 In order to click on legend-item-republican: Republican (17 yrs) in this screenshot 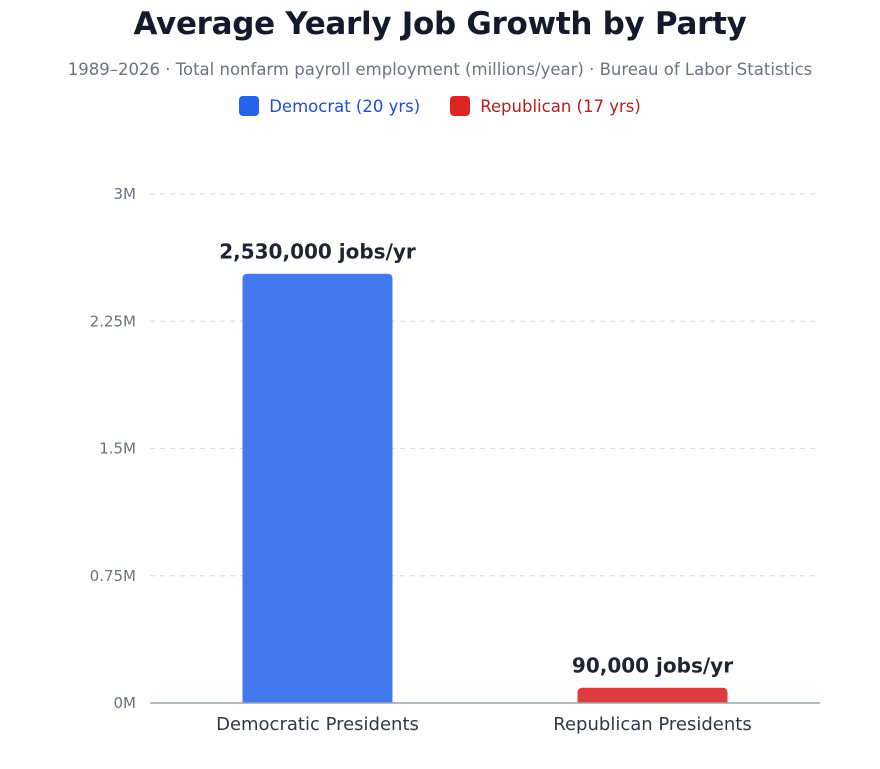, I will do `click(545, 106)`.